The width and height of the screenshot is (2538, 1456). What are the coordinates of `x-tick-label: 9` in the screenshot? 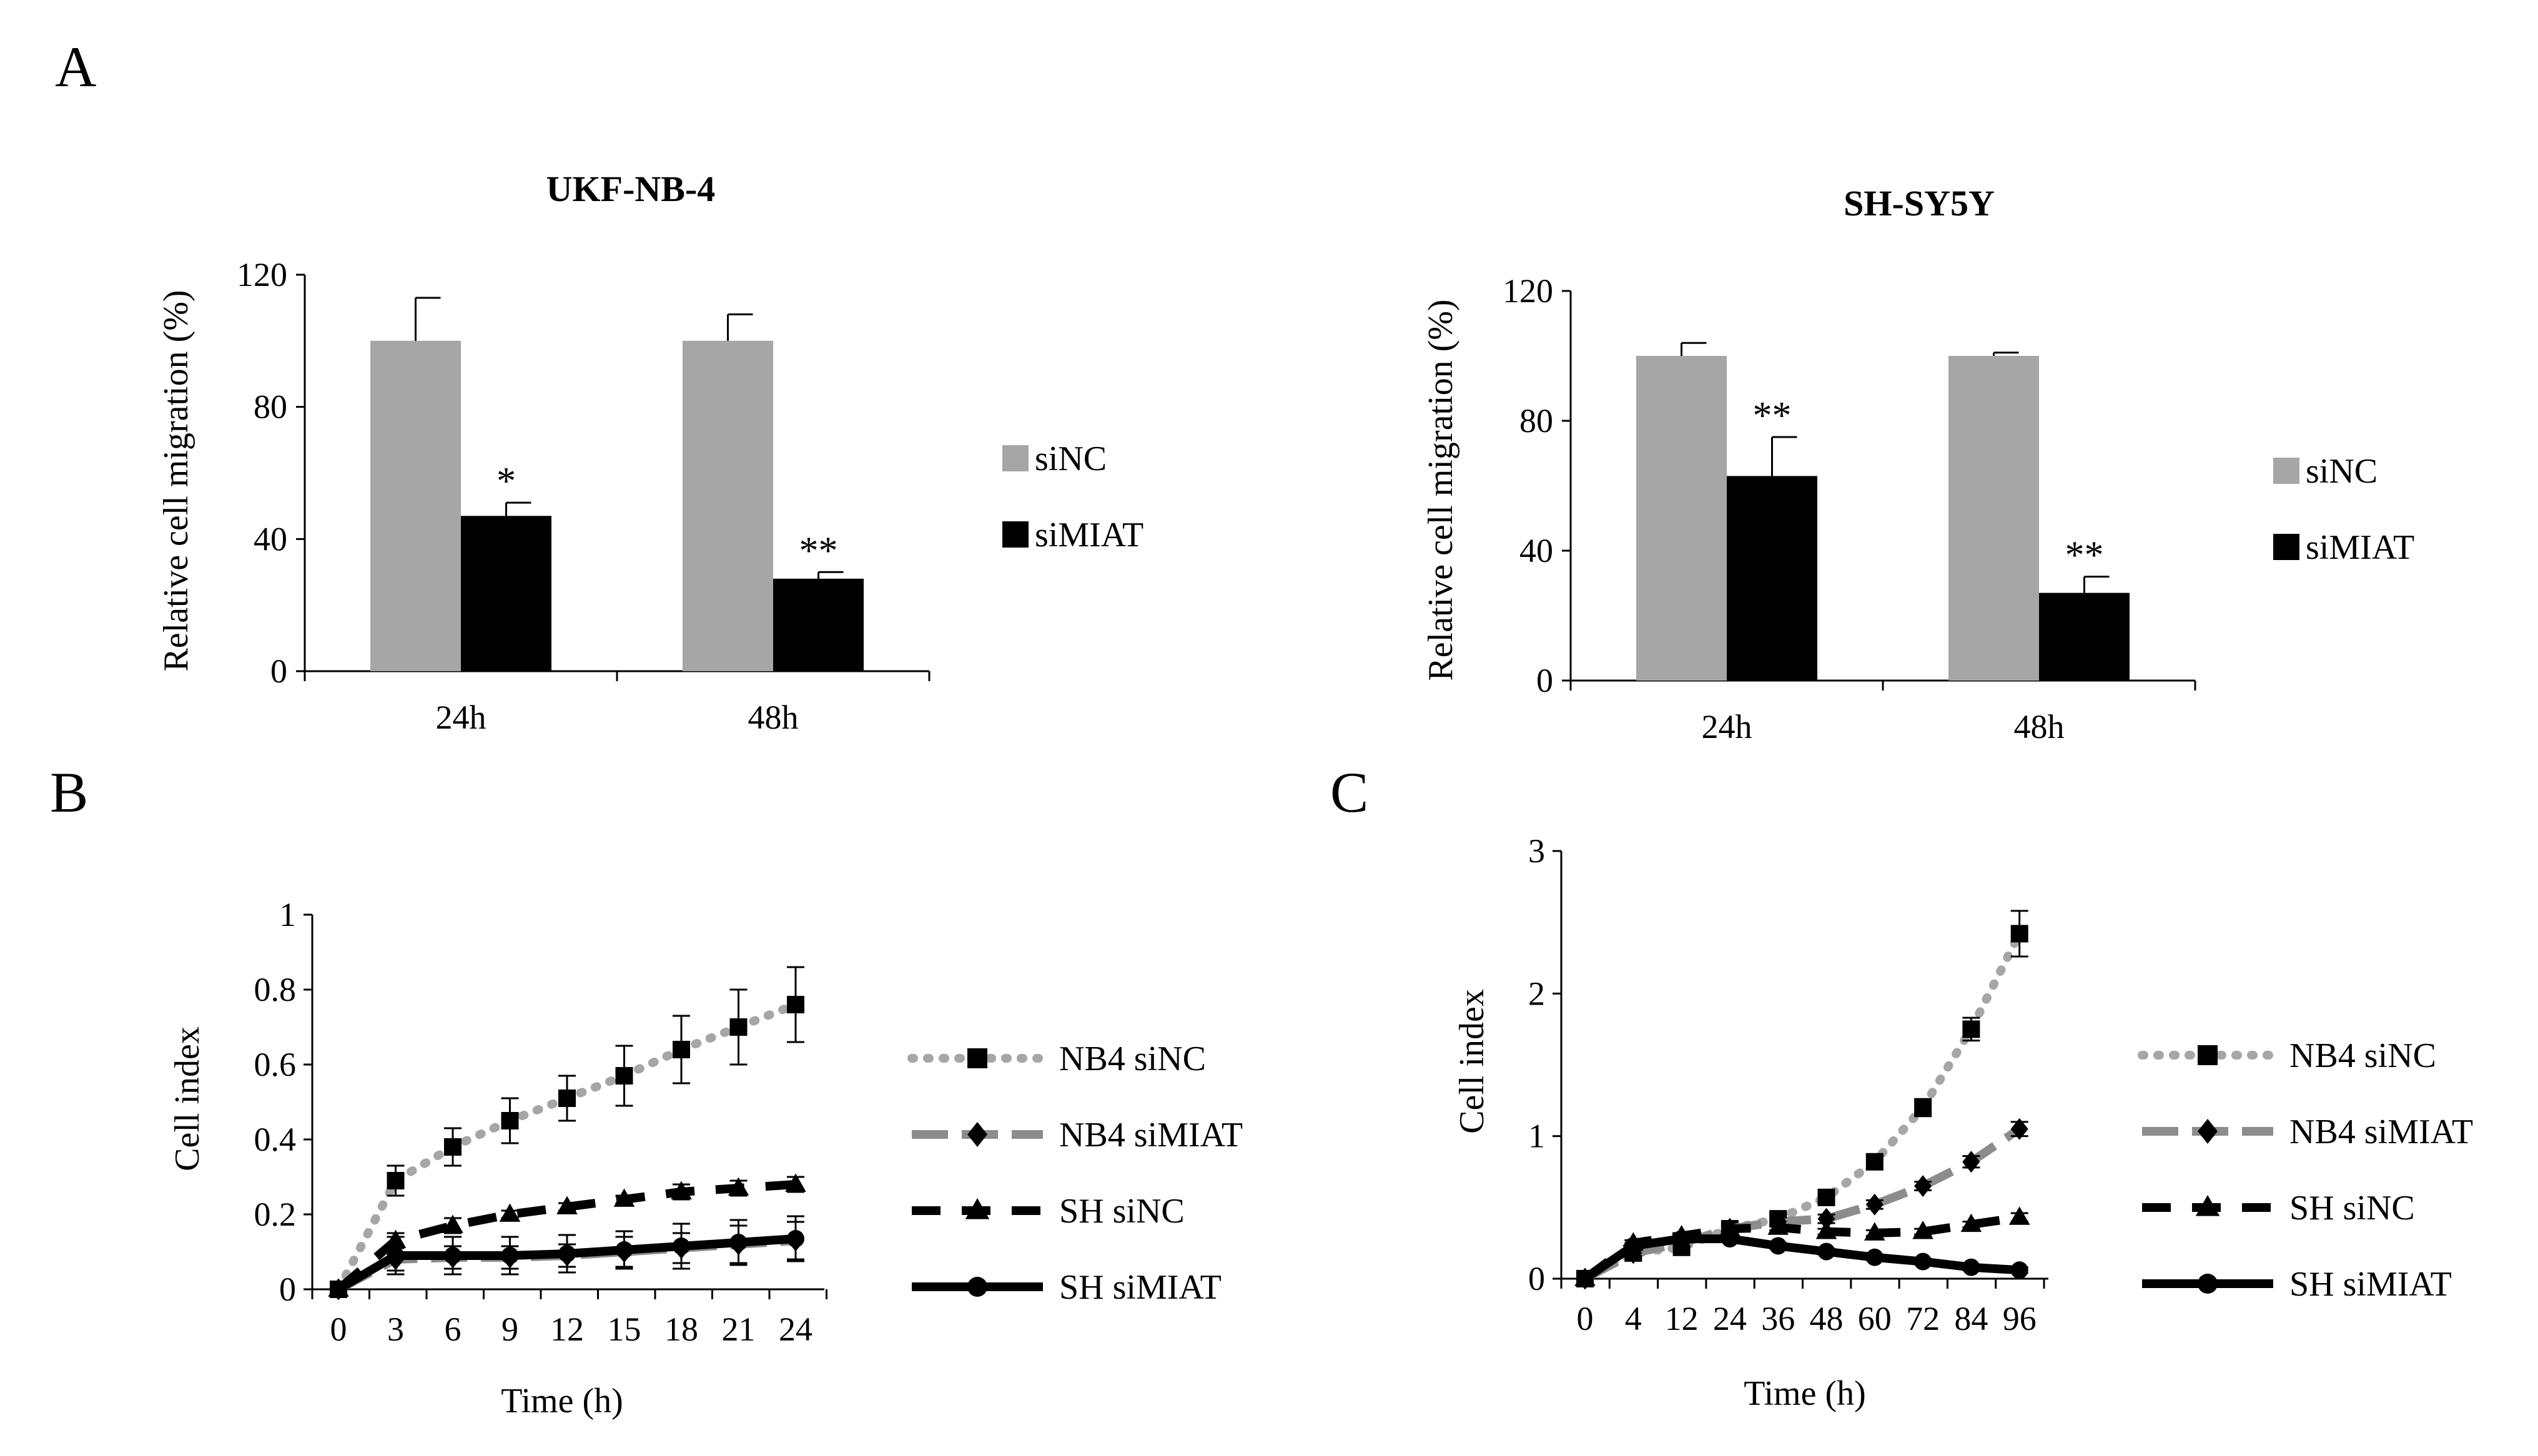 It's located at (509, 1330).